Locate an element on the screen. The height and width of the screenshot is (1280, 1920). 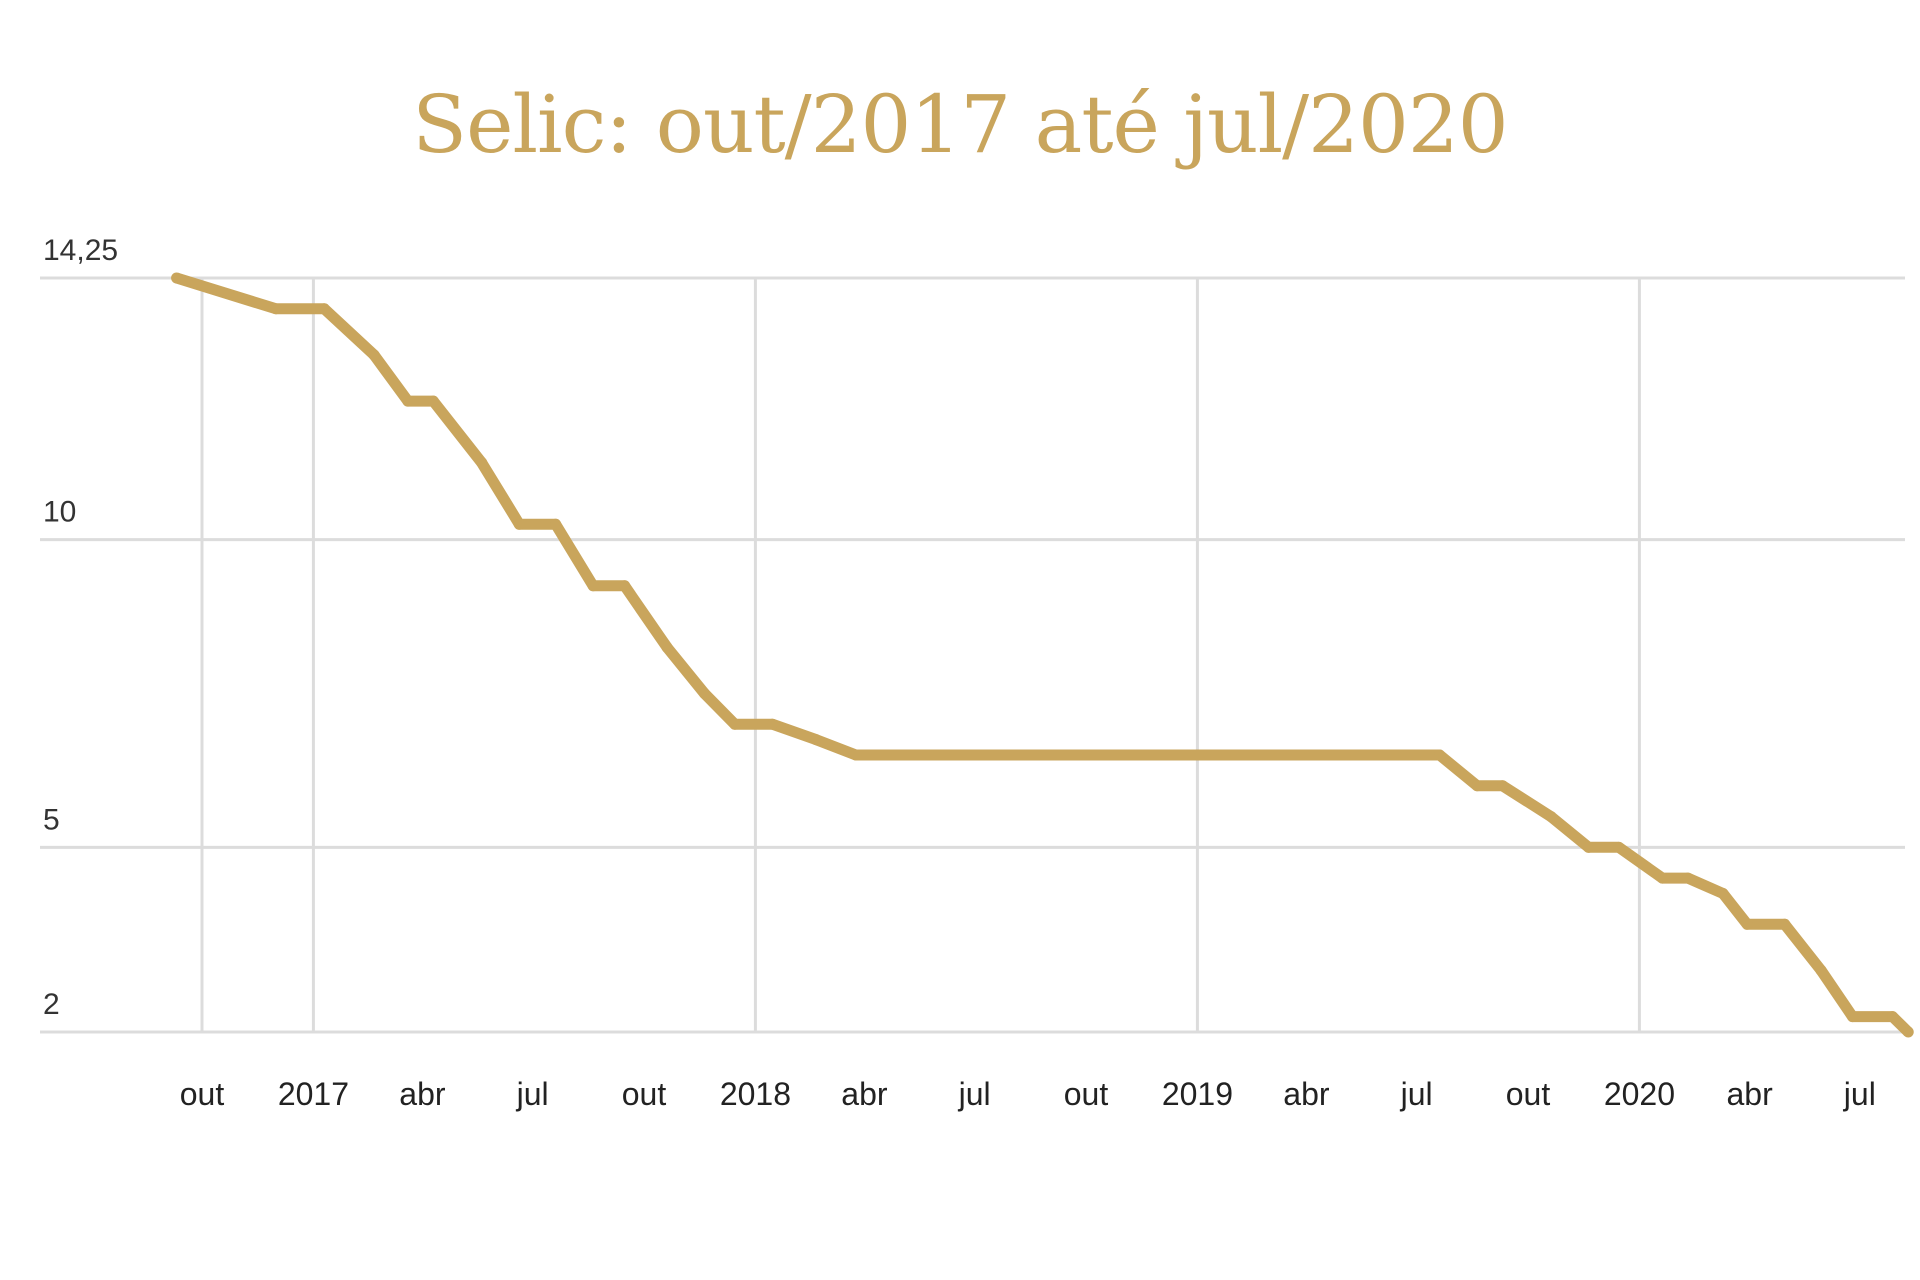
y-axis-ticks: 2 5 10 14,25 is located at coordinates (80, 627).